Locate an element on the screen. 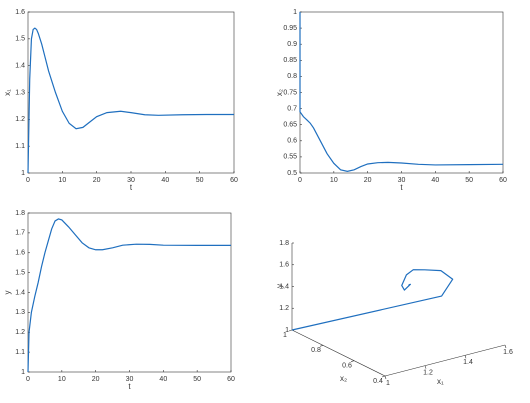 Image resolution: width=530 pixels, height=403 pixels. y-tick-label: 0.5 is located at coordinates (292, 173).